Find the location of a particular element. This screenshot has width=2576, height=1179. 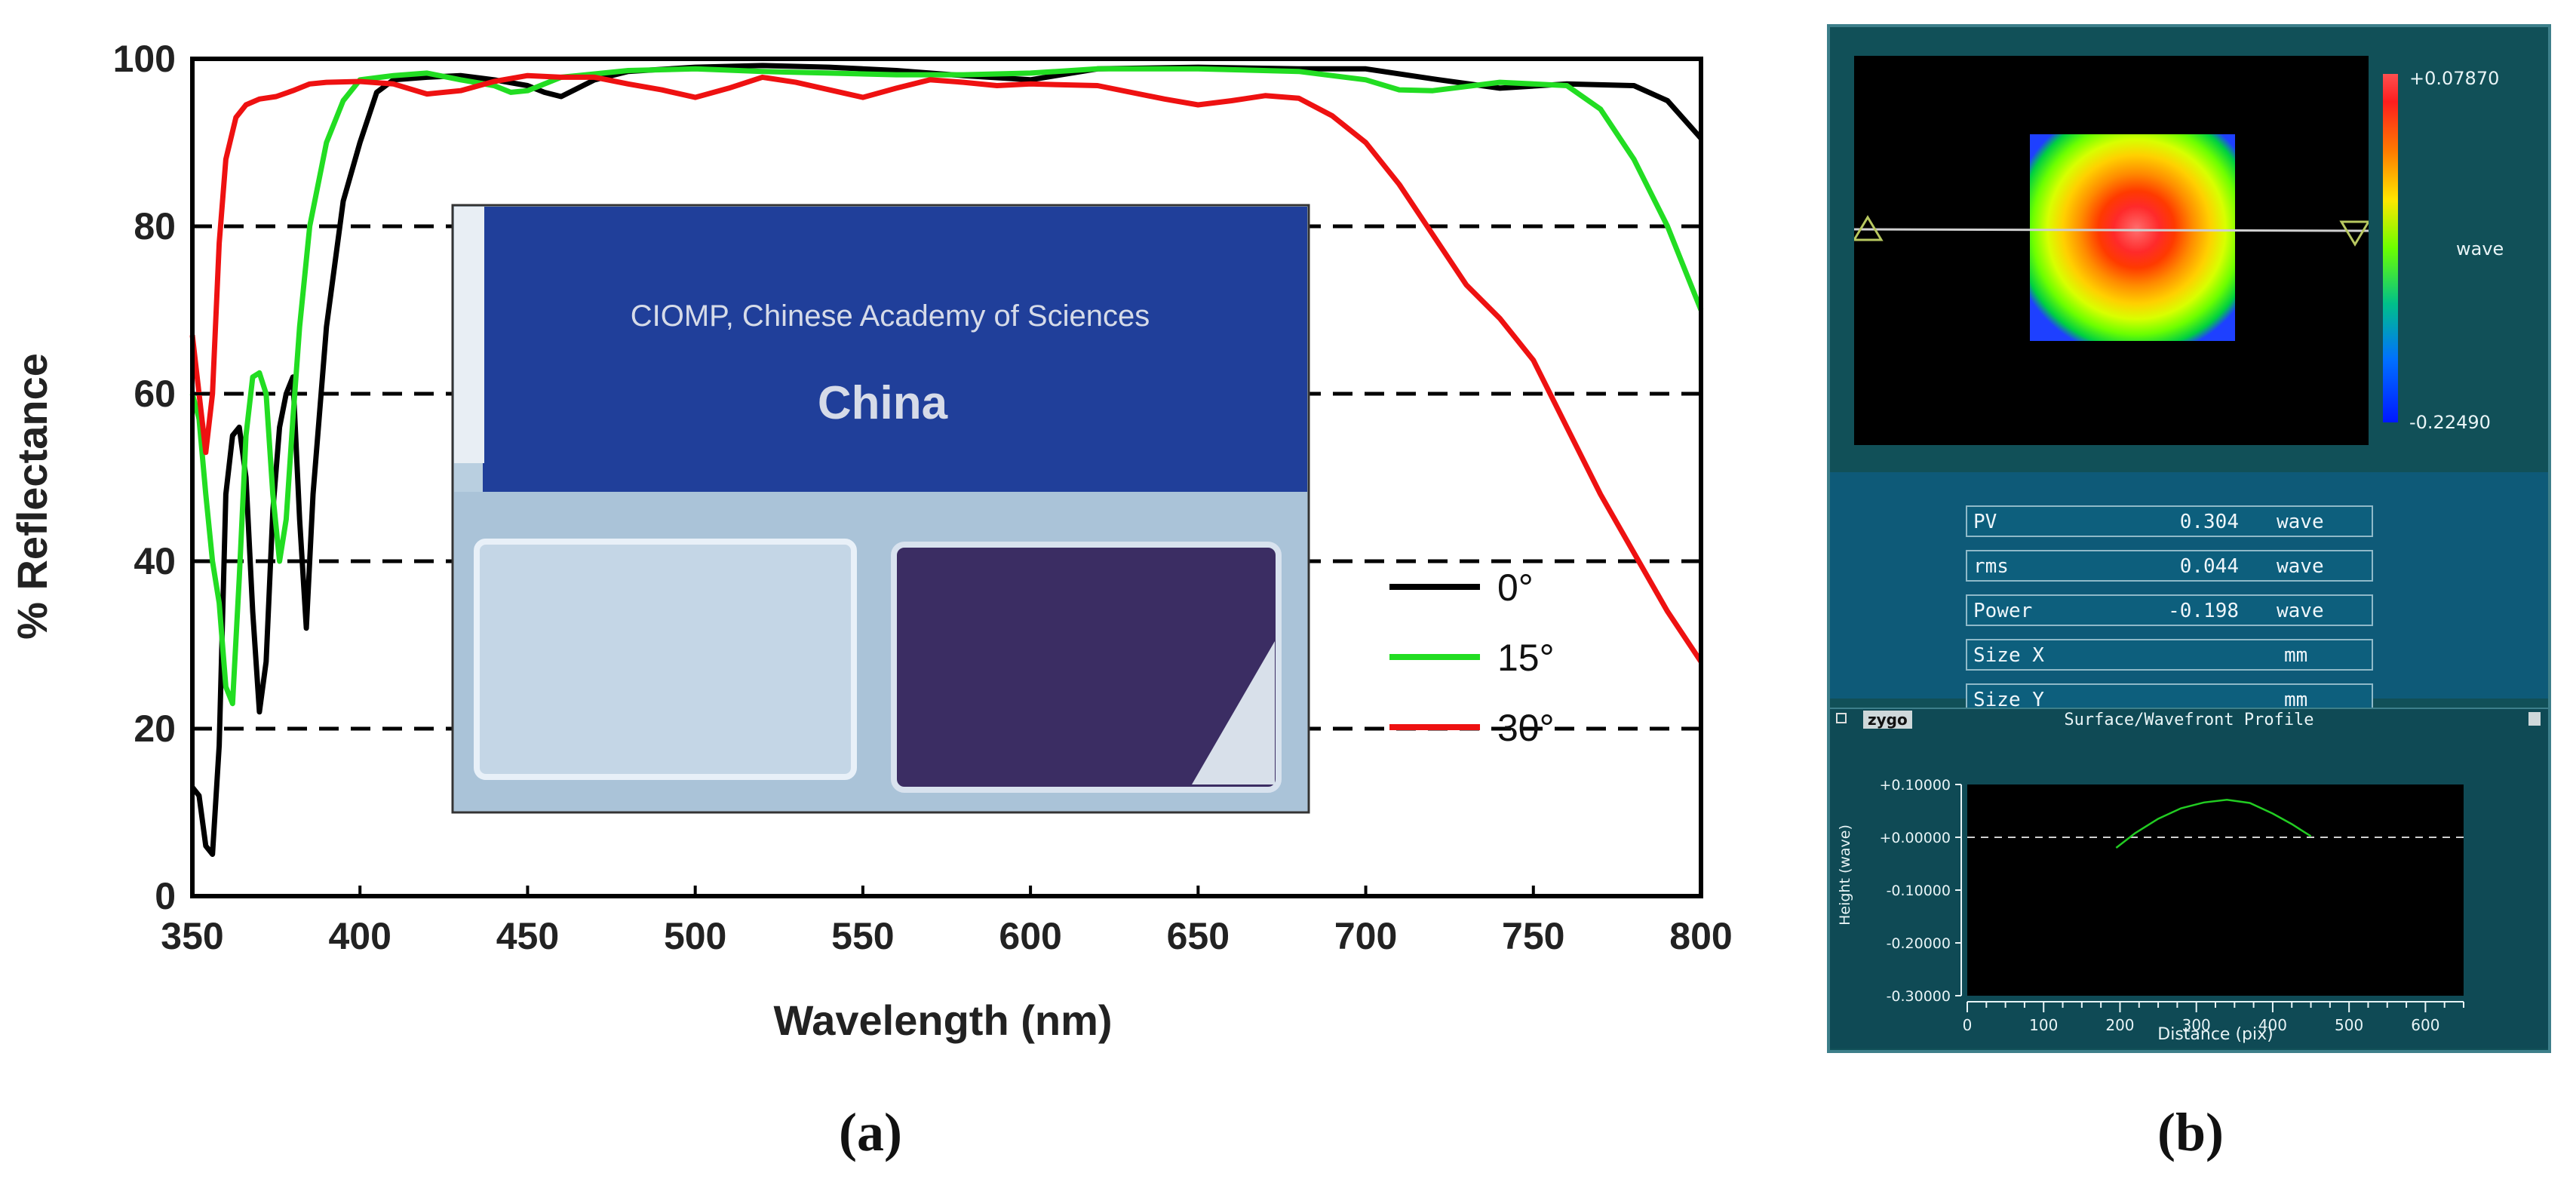

phase-map-image is located at coordinates (2132, 237).